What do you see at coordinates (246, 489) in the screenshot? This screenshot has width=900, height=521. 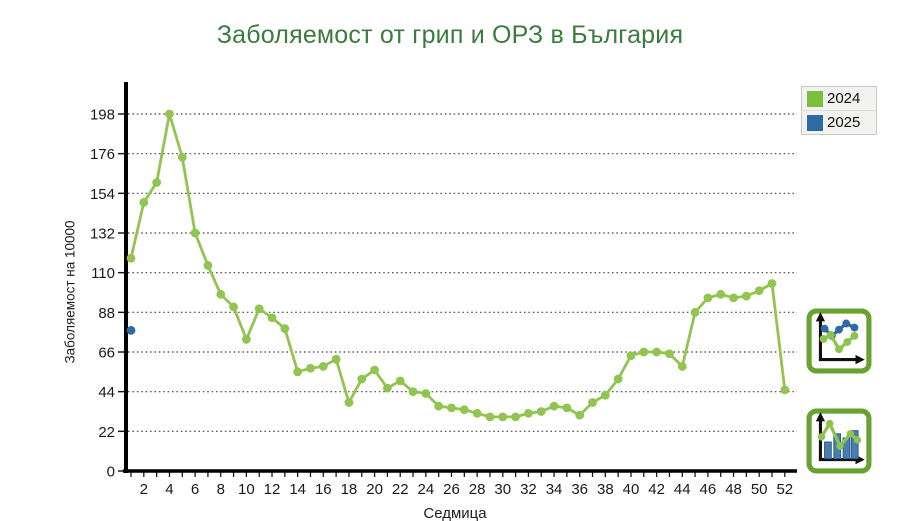 I see `svg-text: 10` at bounding box center [246, 489].